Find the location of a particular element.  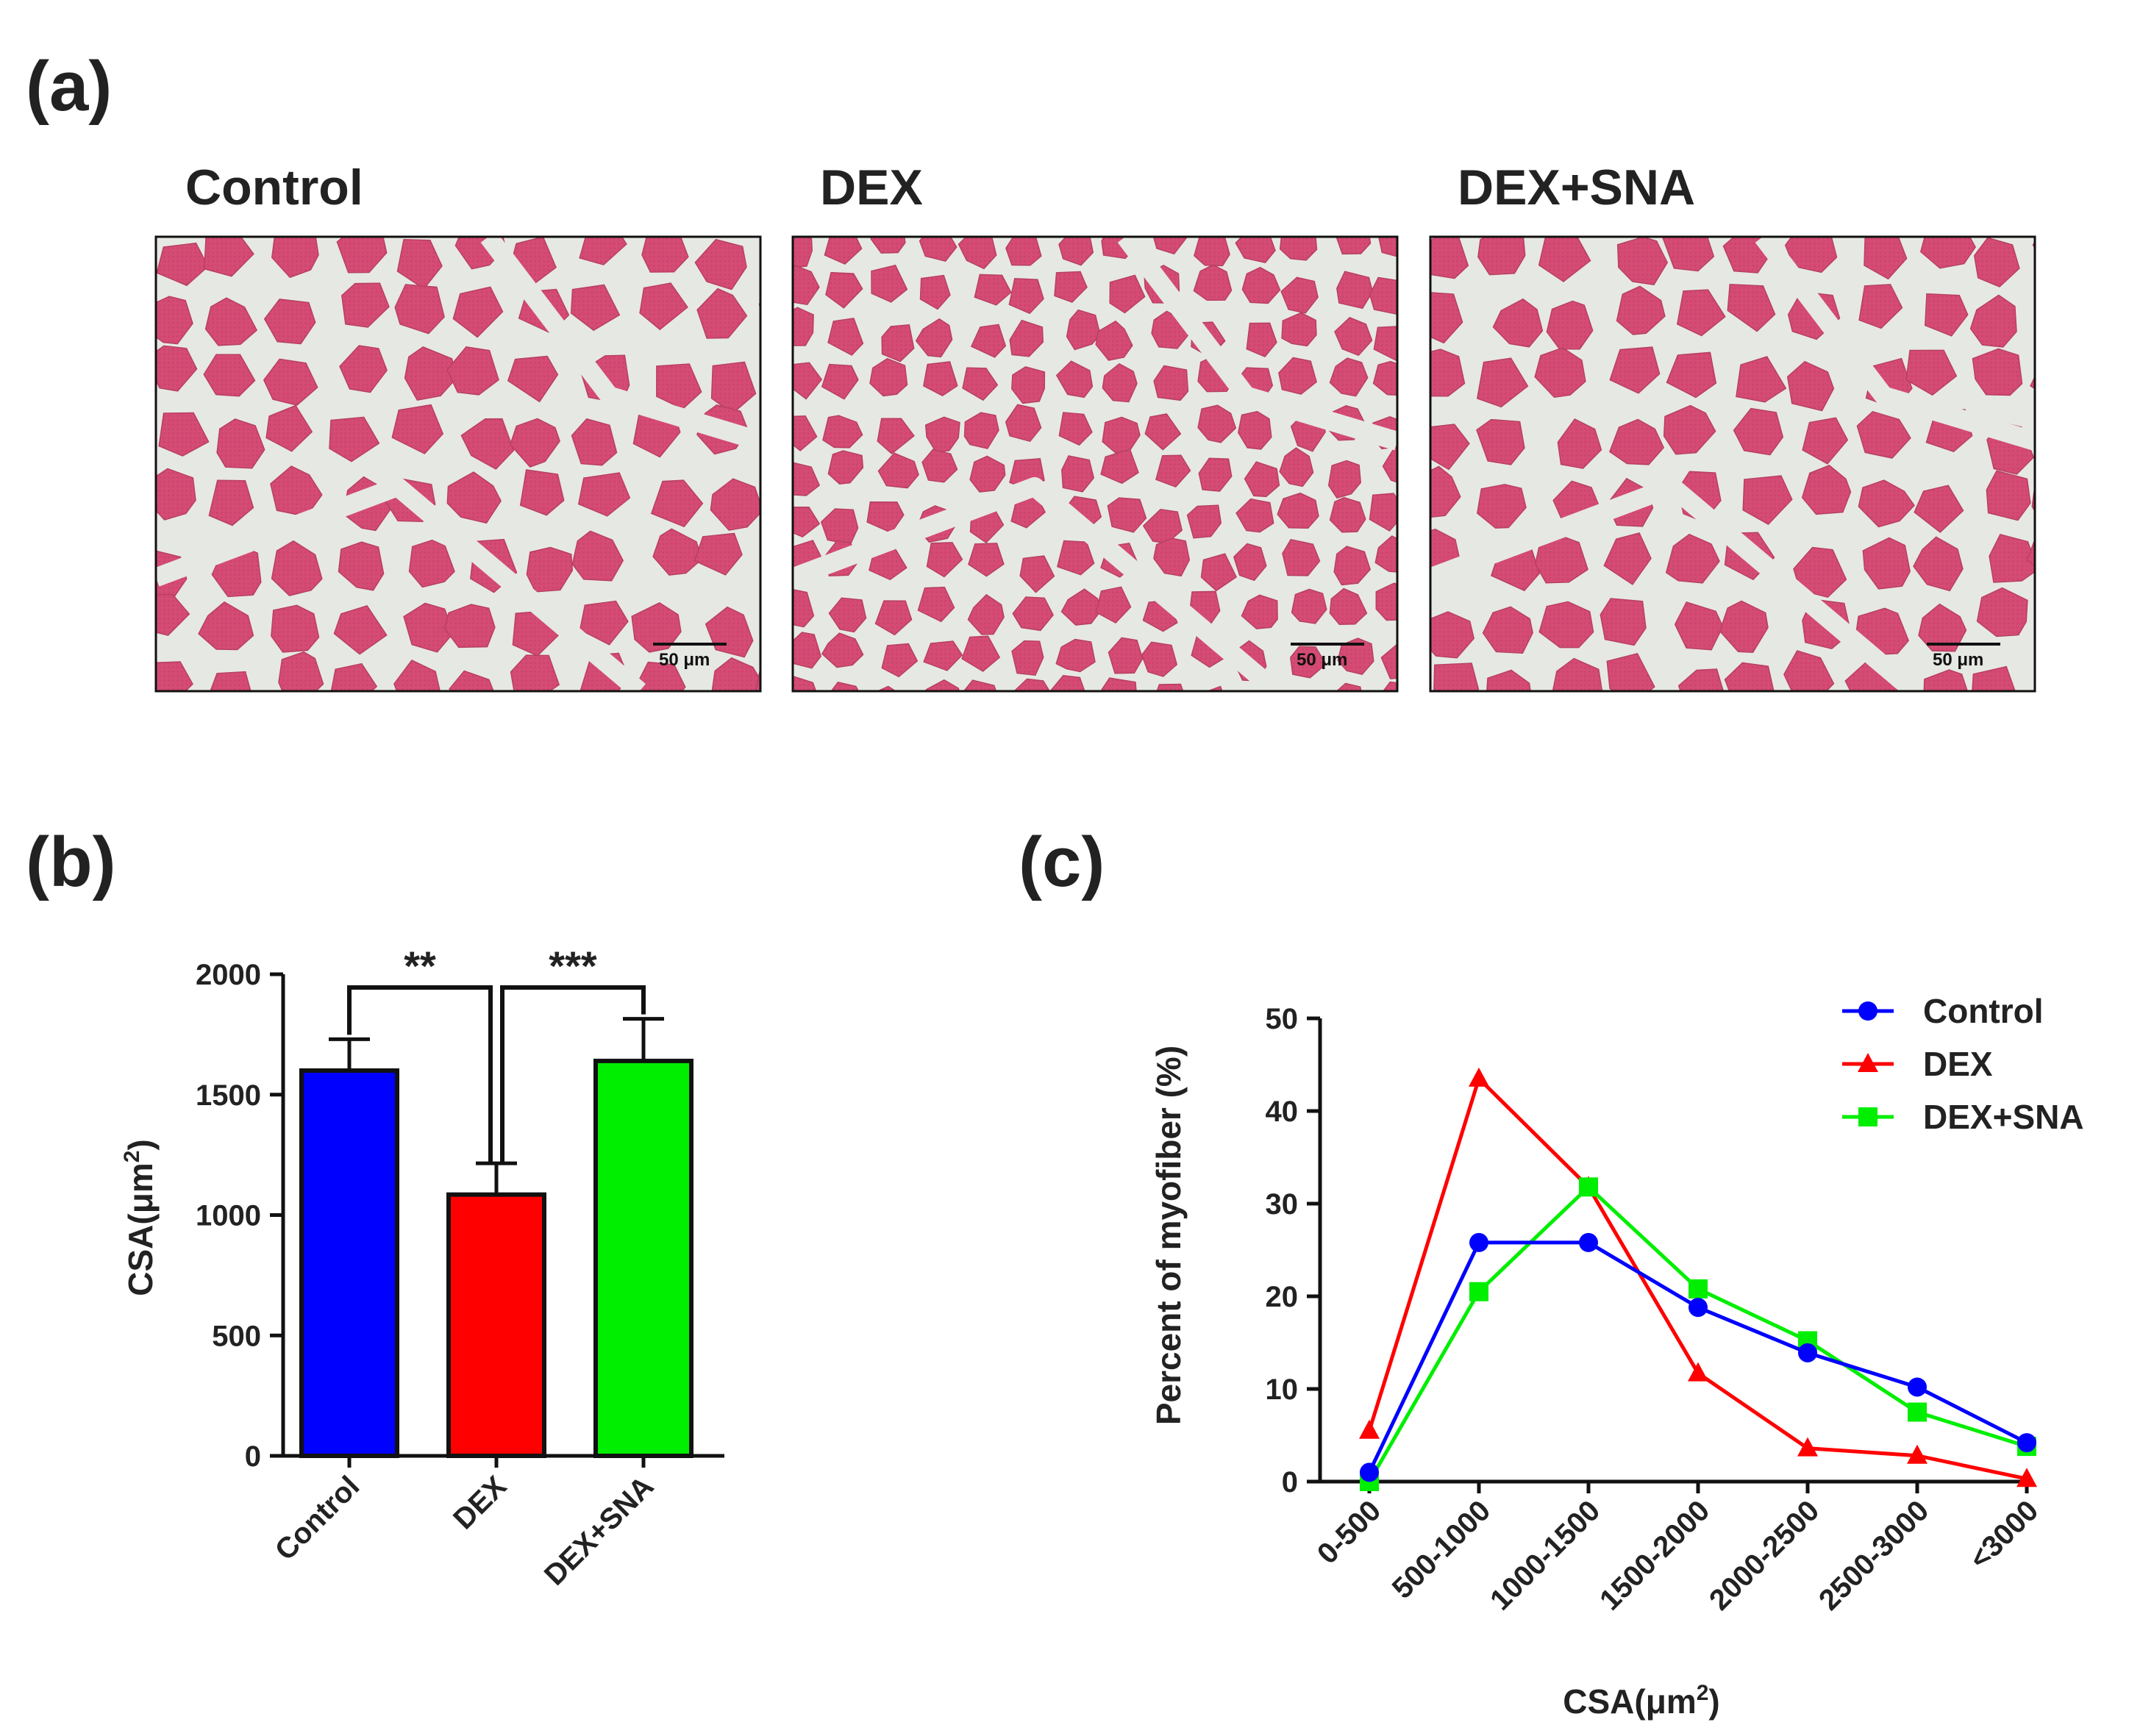

x-axis-title: CSA(μm2) is located at coordinates (1641, 1701).